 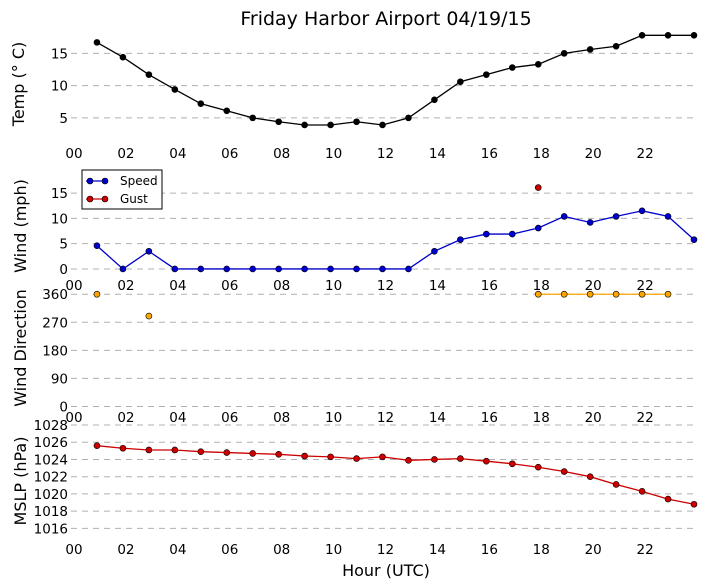 What do you see at coordinates (59, 219) in the screenshot?
I see `y-tick-label: 10` at bounding box center [59, 219].